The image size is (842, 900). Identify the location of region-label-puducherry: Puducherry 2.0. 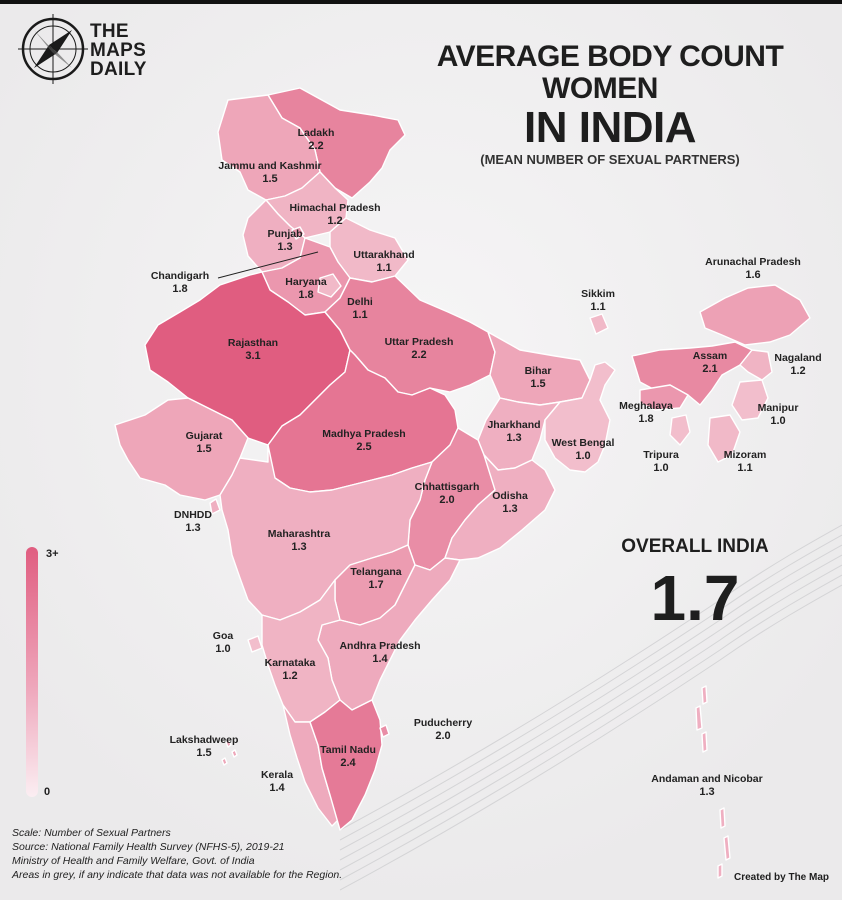
(443, 729).